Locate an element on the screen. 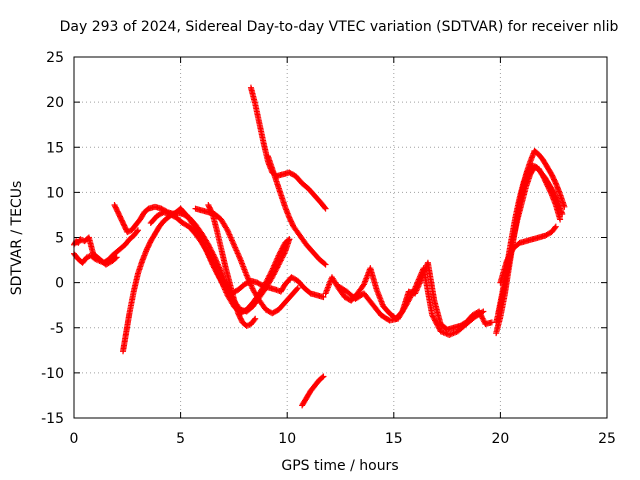 This screenshot has height=480, width=640. x-tick-label: 25 is located at coordinates (607, 439).